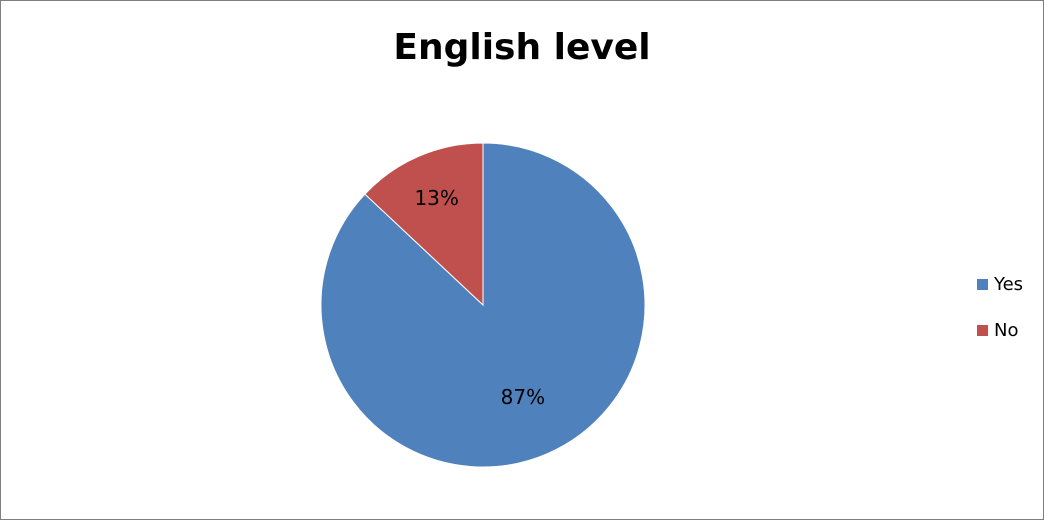 This screenshot has width=1044, height=520. I want to click on chart-title: English level, so click(522, 47).